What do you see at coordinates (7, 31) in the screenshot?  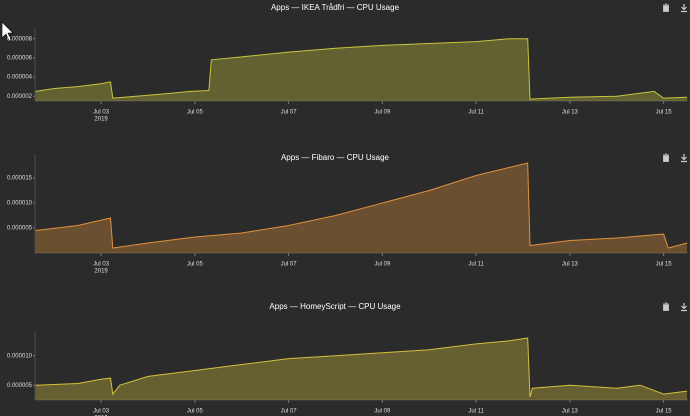 I see `mouse-cursor` at bounding box center [7, 31].